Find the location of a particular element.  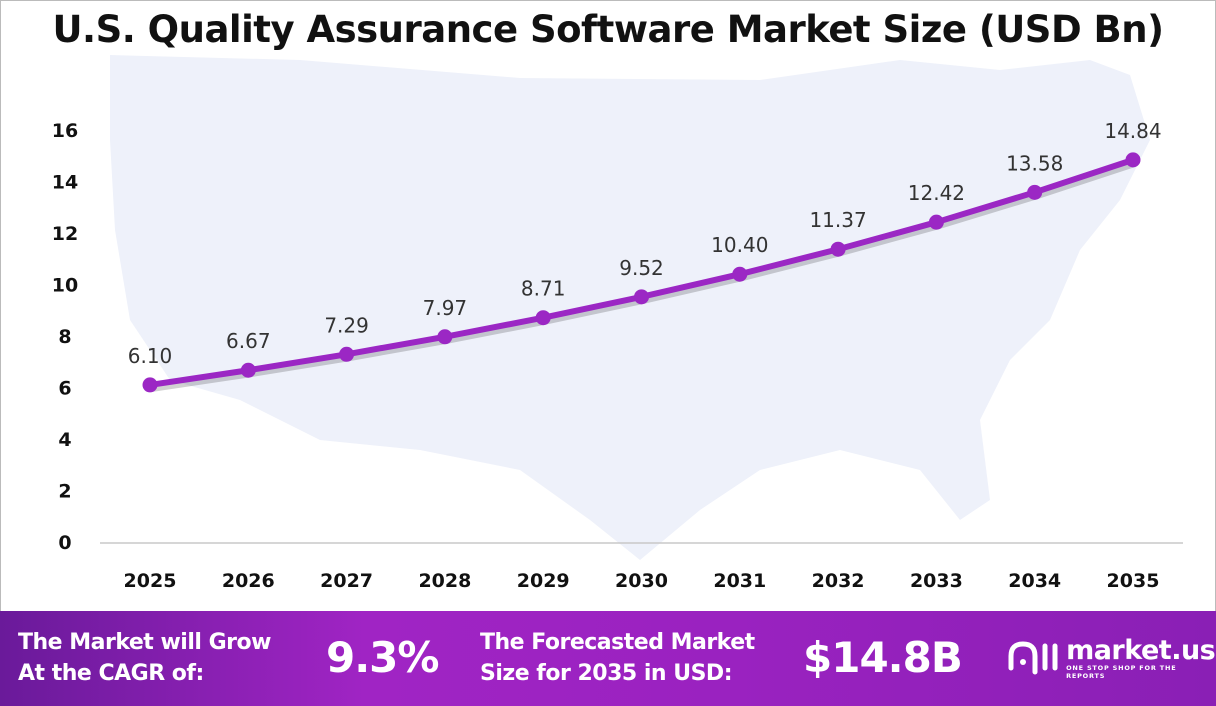

data-label: 7.29 is located at coordinates (346, 325).